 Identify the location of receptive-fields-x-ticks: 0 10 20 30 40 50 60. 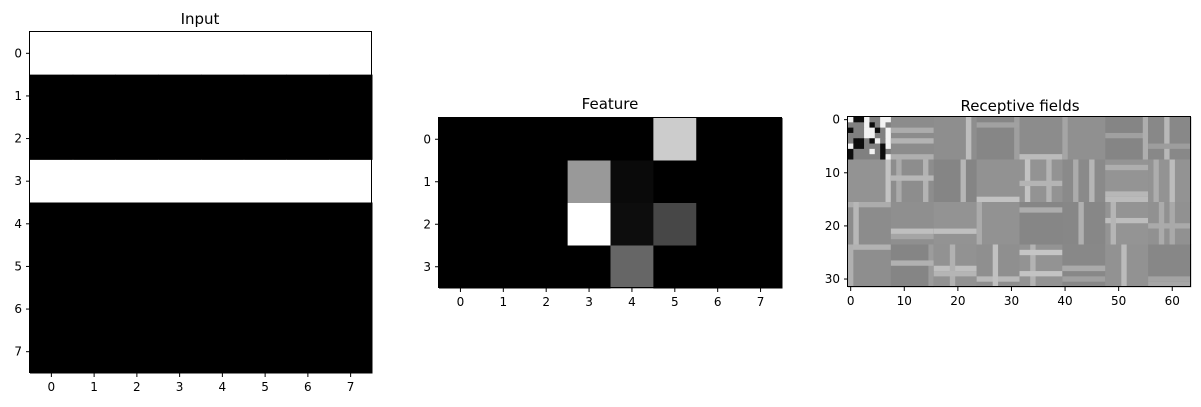
(1013, 297).